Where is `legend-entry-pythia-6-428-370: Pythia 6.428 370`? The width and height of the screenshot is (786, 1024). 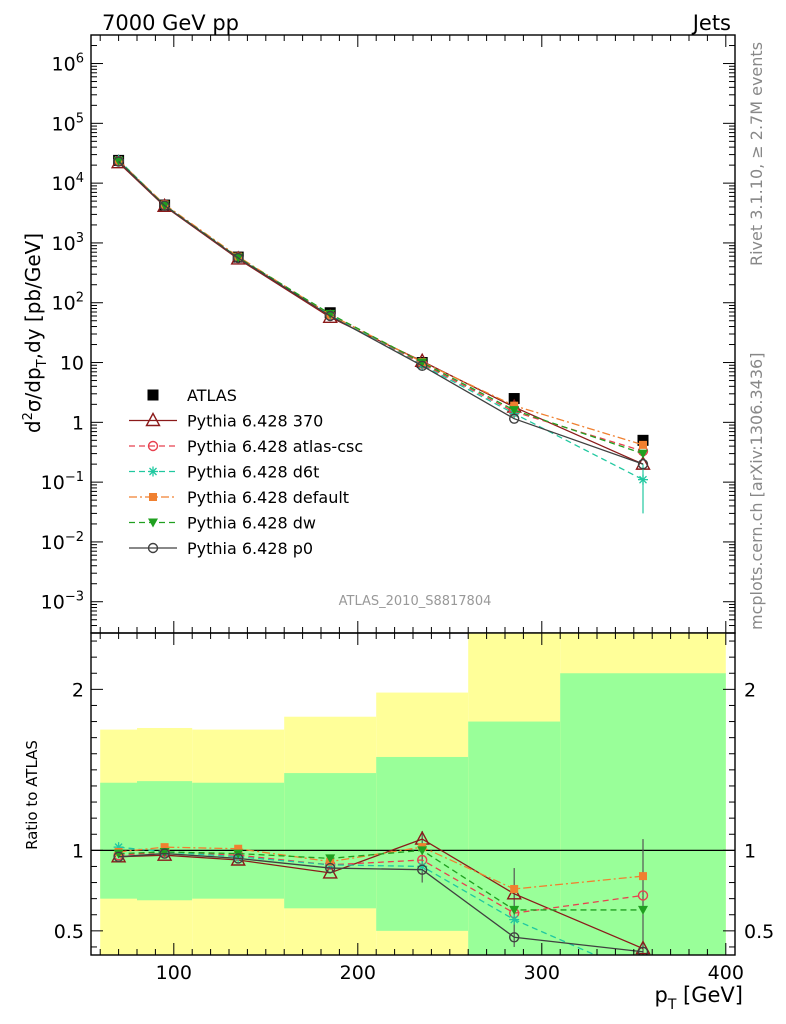 legend-entry-pythia-6-428-370: Pythia 6.428 370 is located at coordinates (226, 421).